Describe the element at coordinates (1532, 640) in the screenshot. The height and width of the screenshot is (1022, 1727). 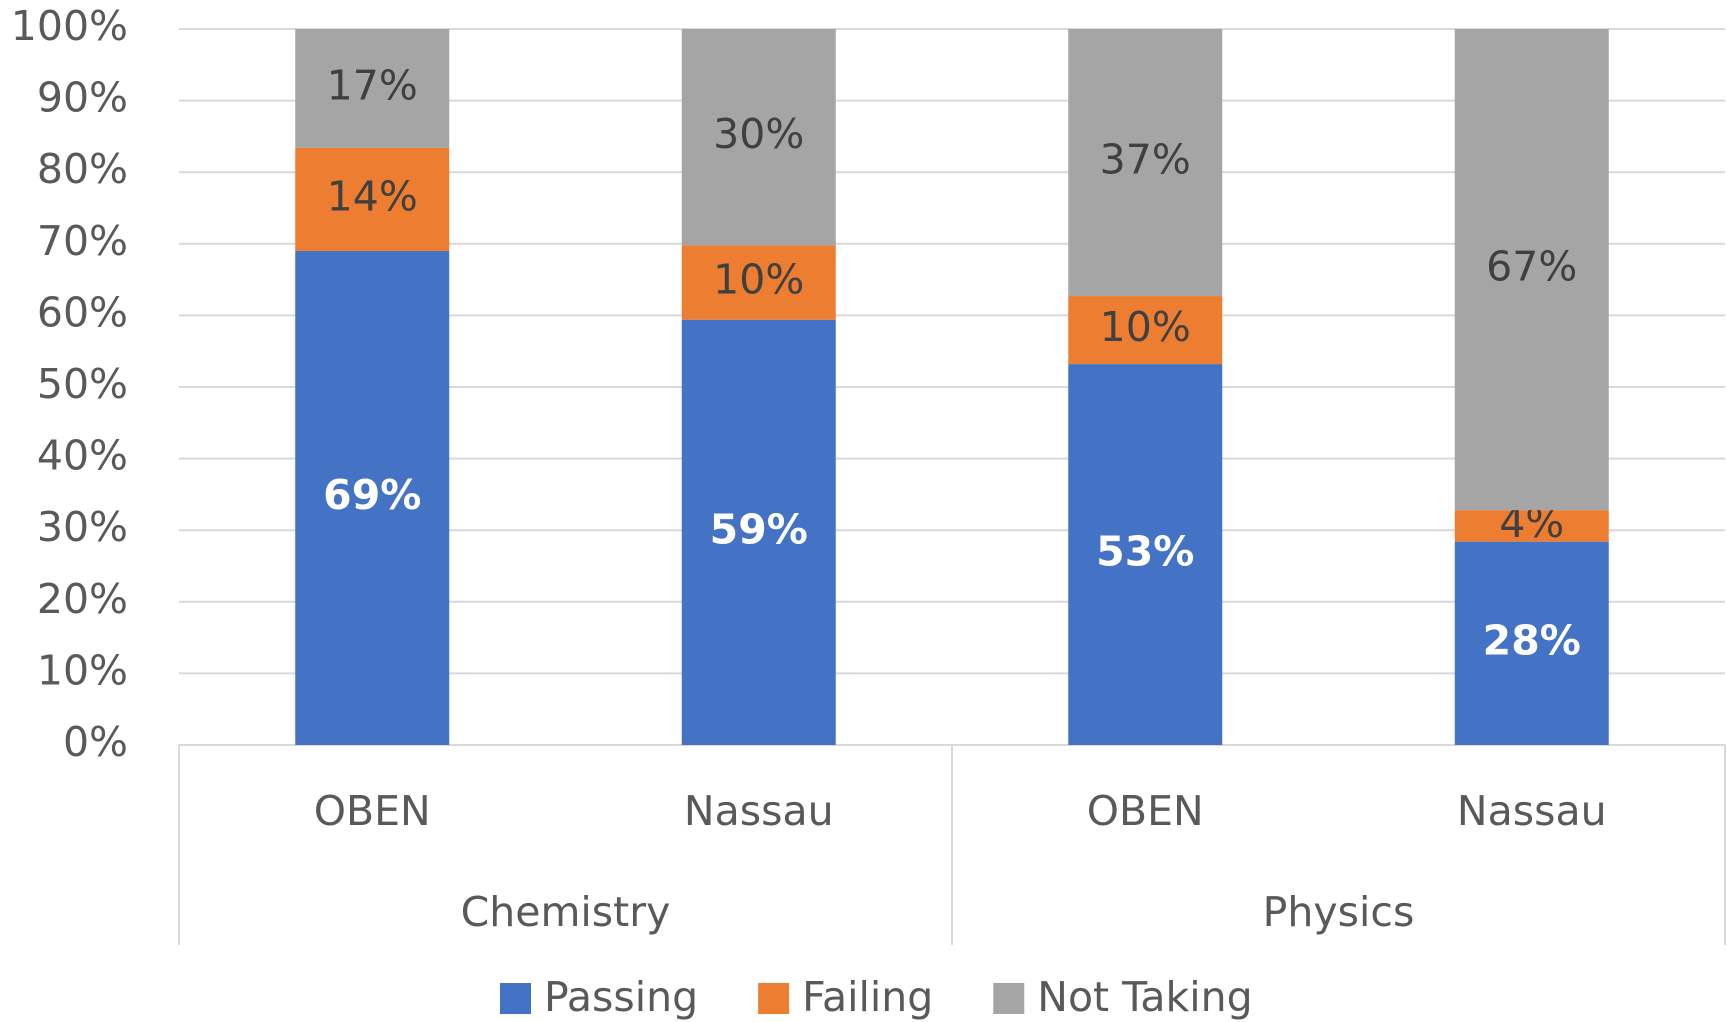
I see `data-label: 28%` at that location.